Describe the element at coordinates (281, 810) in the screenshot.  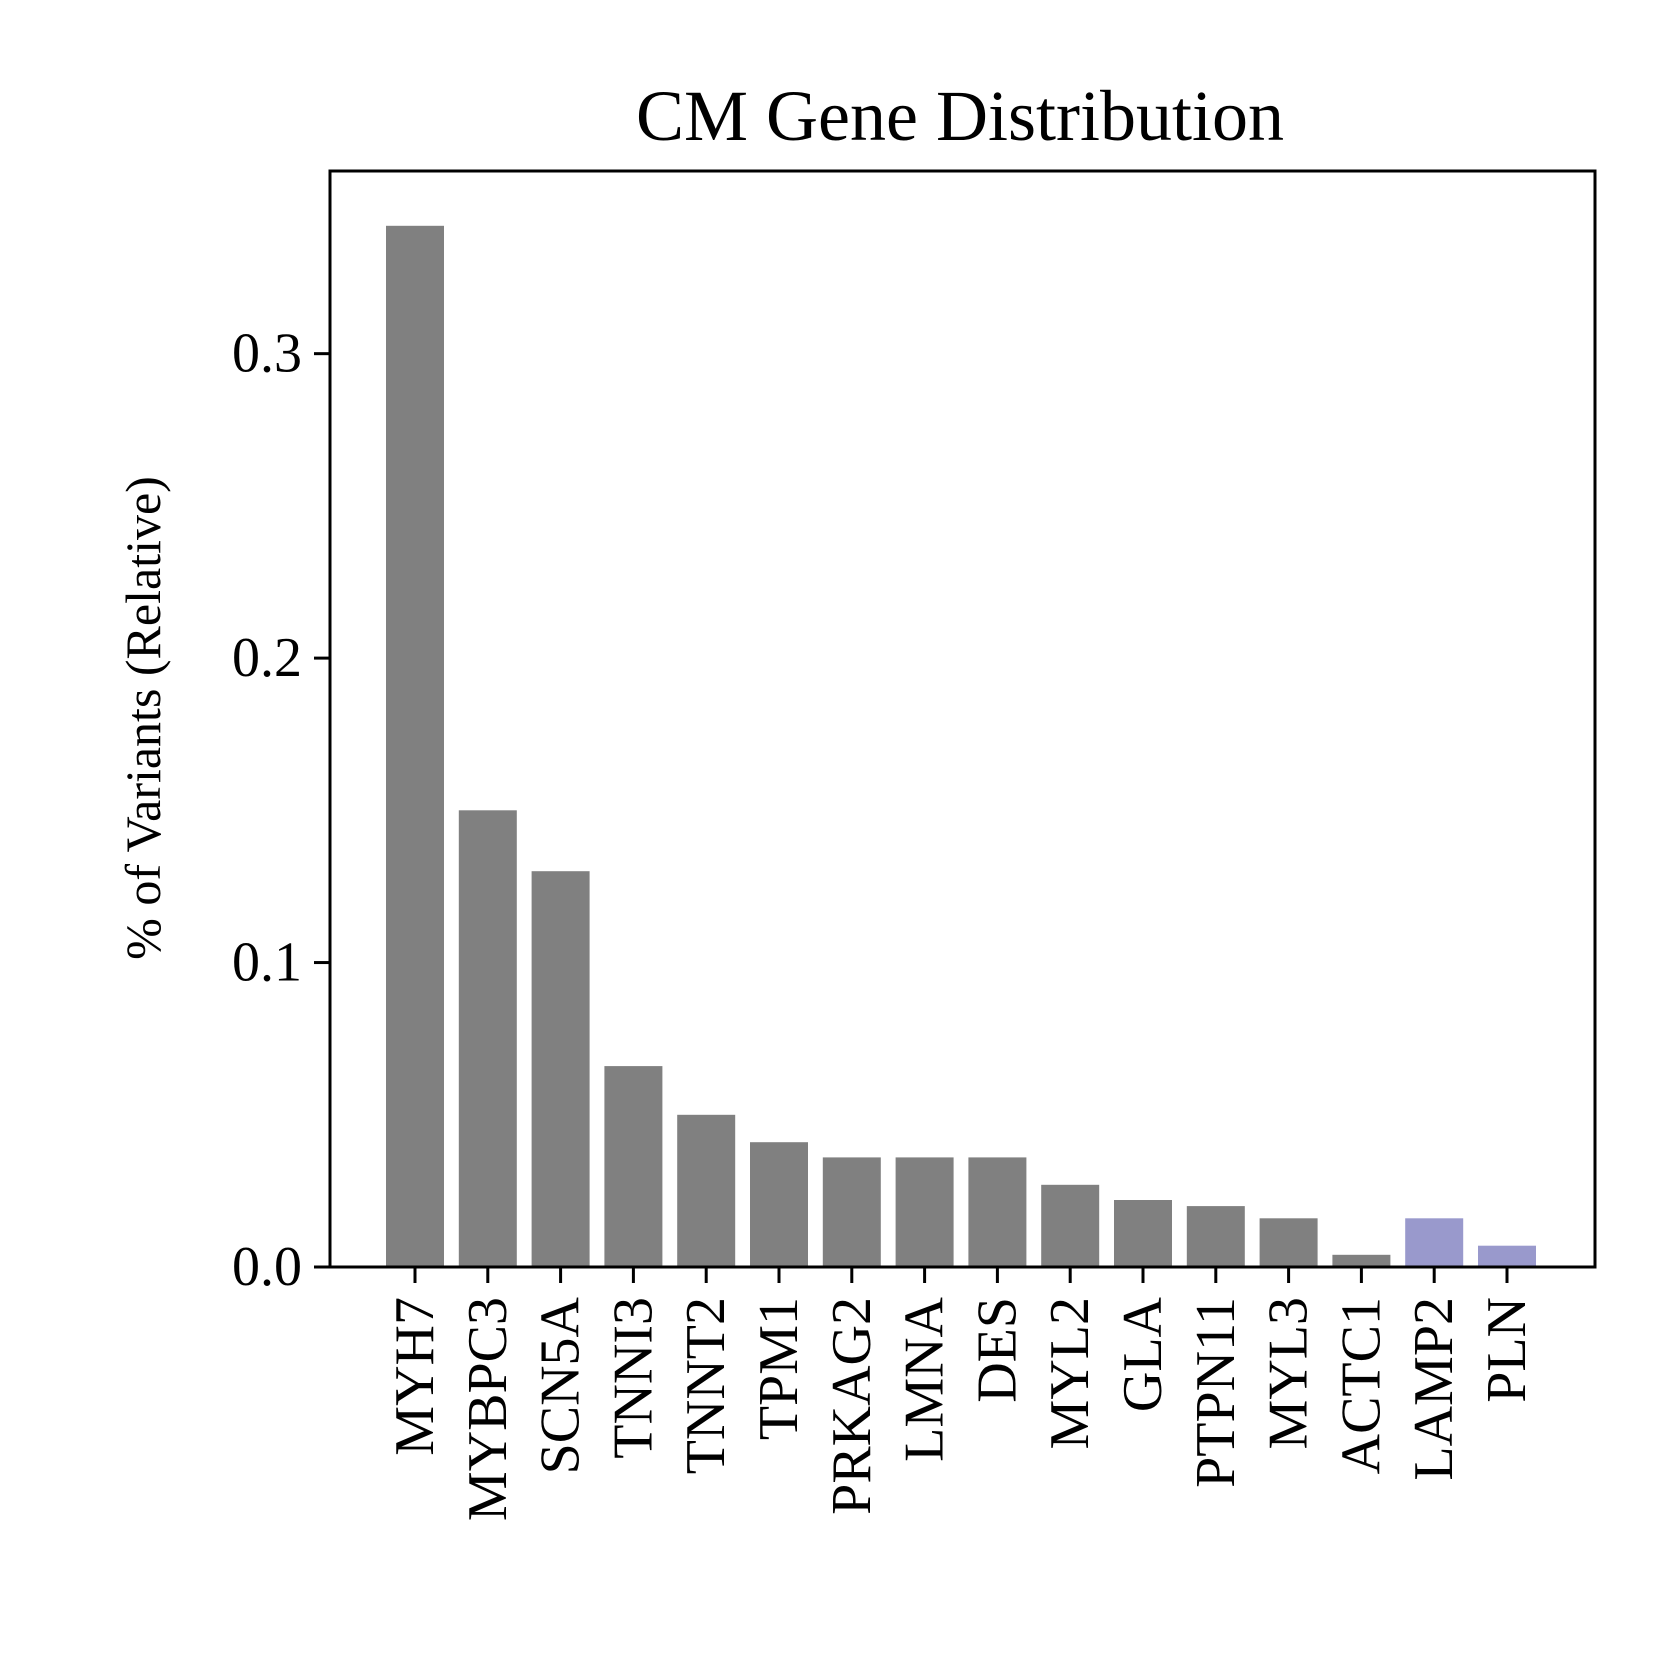
I see `y-axis-ticks: 0.0 0.1 0.2 0.3` at that location.